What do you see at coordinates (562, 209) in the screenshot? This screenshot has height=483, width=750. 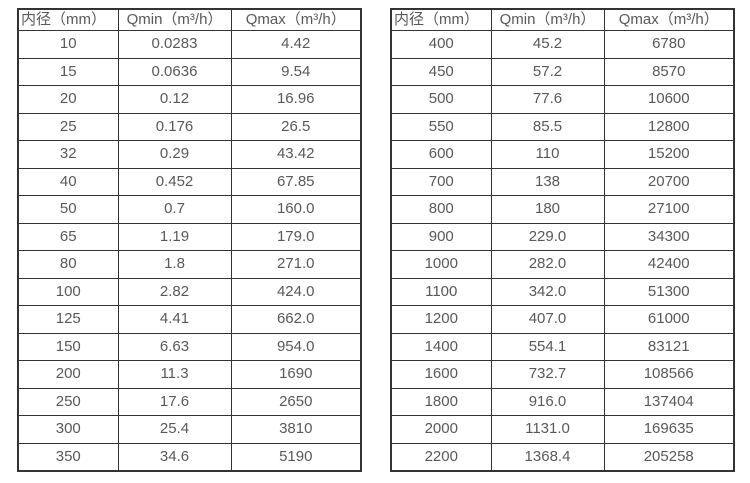 I see `table-row: 800 180 27100` at bounding box center [562, 209].